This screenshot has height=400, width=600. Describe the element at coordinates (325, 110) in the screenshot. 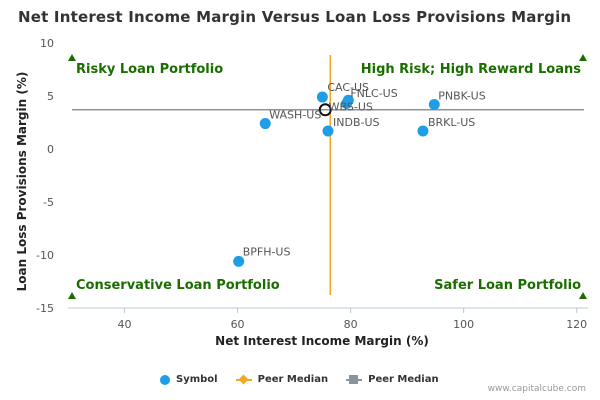

I see `peer-median-marker` at that location.